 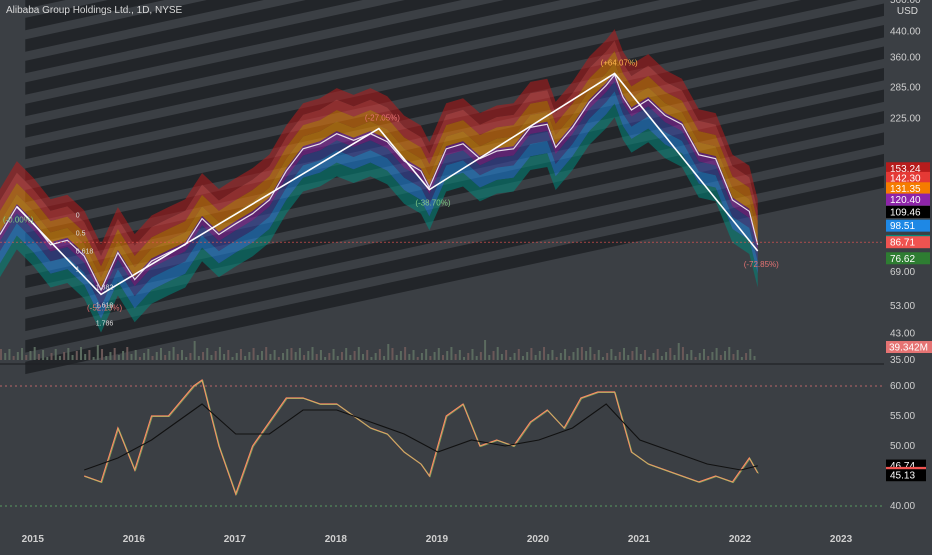 What do you see at coordinates (538, 539) in the screenshot?
I see `date-tick-label: 2020` at bounding box center [538, 539].